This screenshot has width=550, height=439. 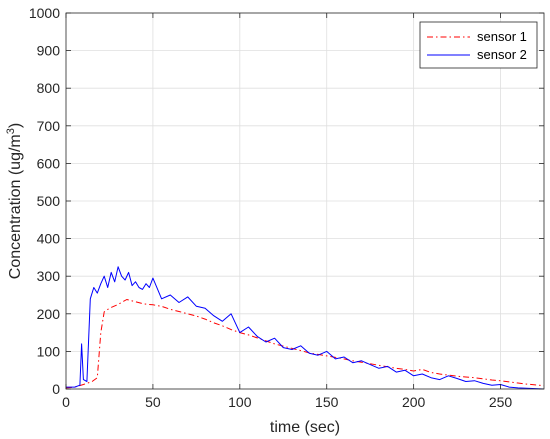 I want to click on legend-label-sensor-1: sensor 1, so click(x=502, y=36).